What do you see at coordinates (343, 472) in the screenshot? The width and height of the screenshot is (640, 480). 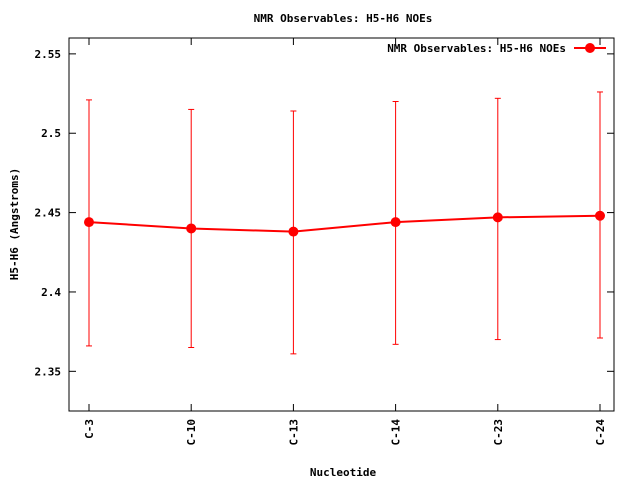 I see `x-axis-label: Nucleotide` at bounding box center [343, 472].